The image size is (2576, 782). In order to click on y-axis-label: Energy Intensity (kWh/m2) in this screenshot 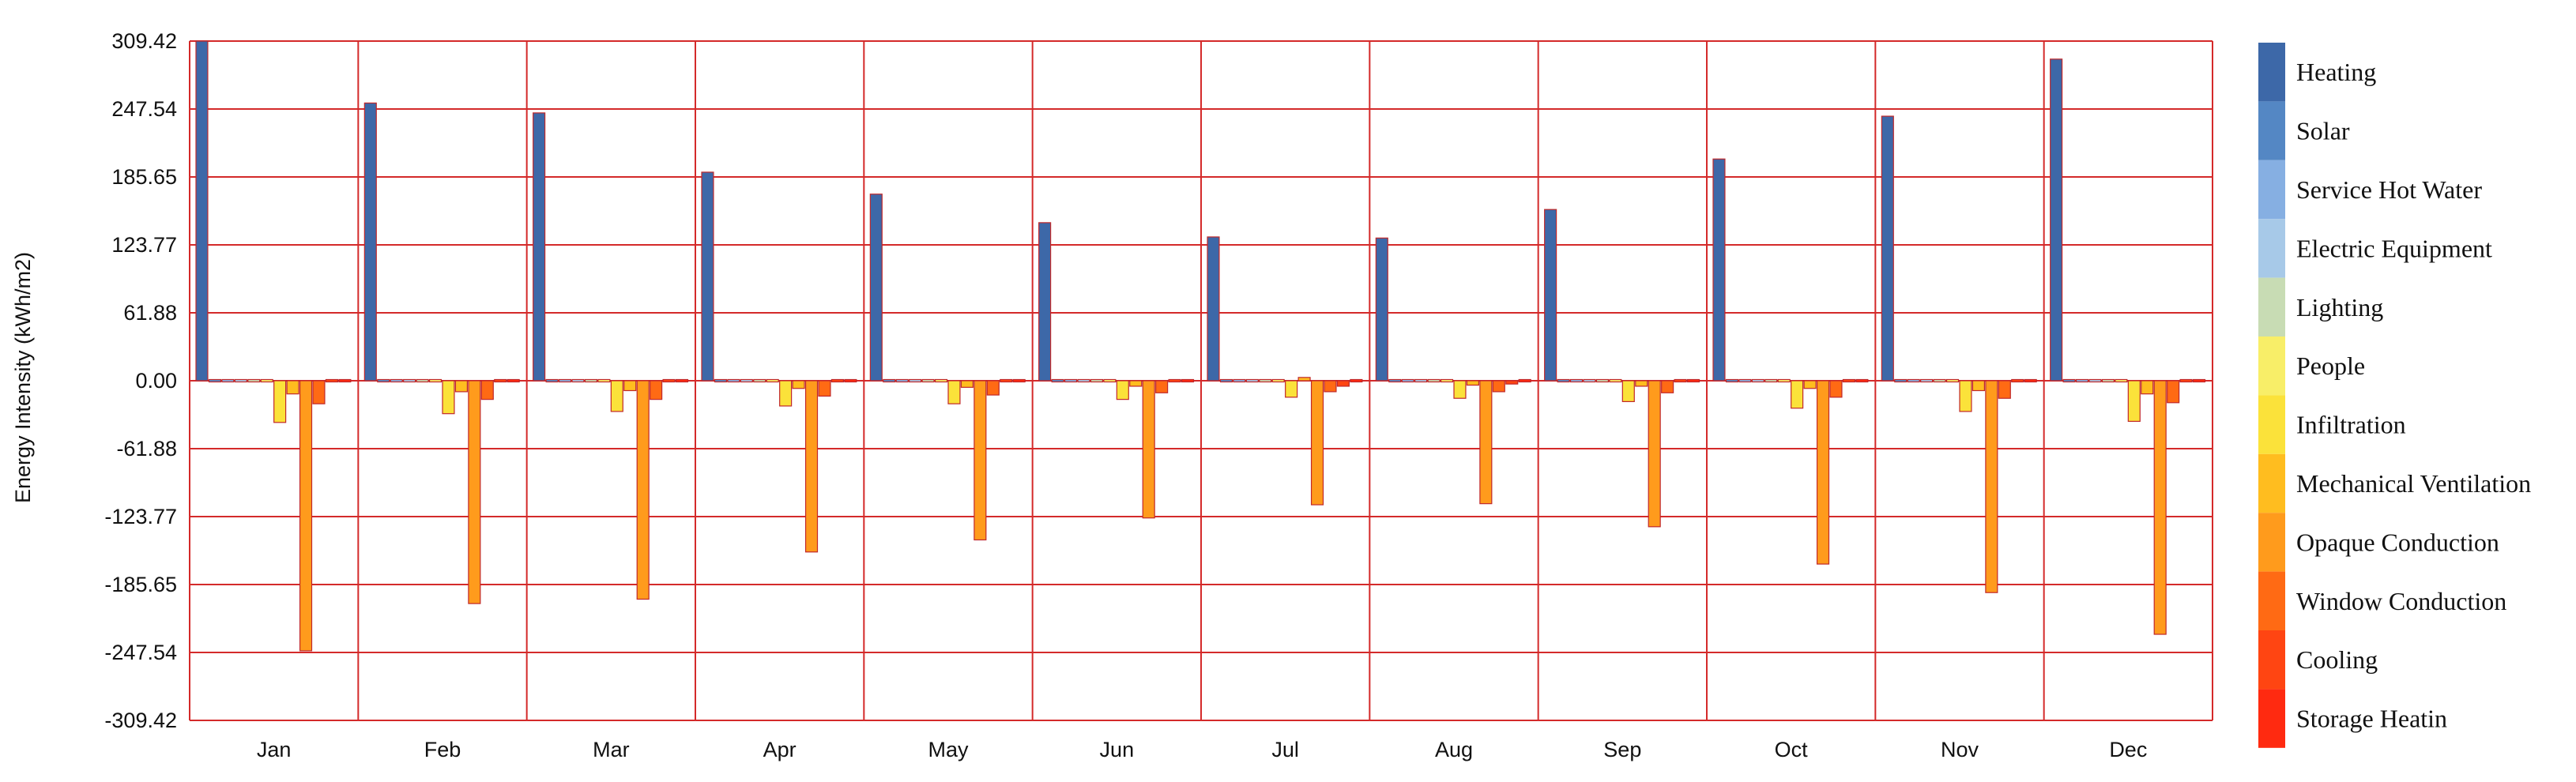, I will do `click(23, 377)`.